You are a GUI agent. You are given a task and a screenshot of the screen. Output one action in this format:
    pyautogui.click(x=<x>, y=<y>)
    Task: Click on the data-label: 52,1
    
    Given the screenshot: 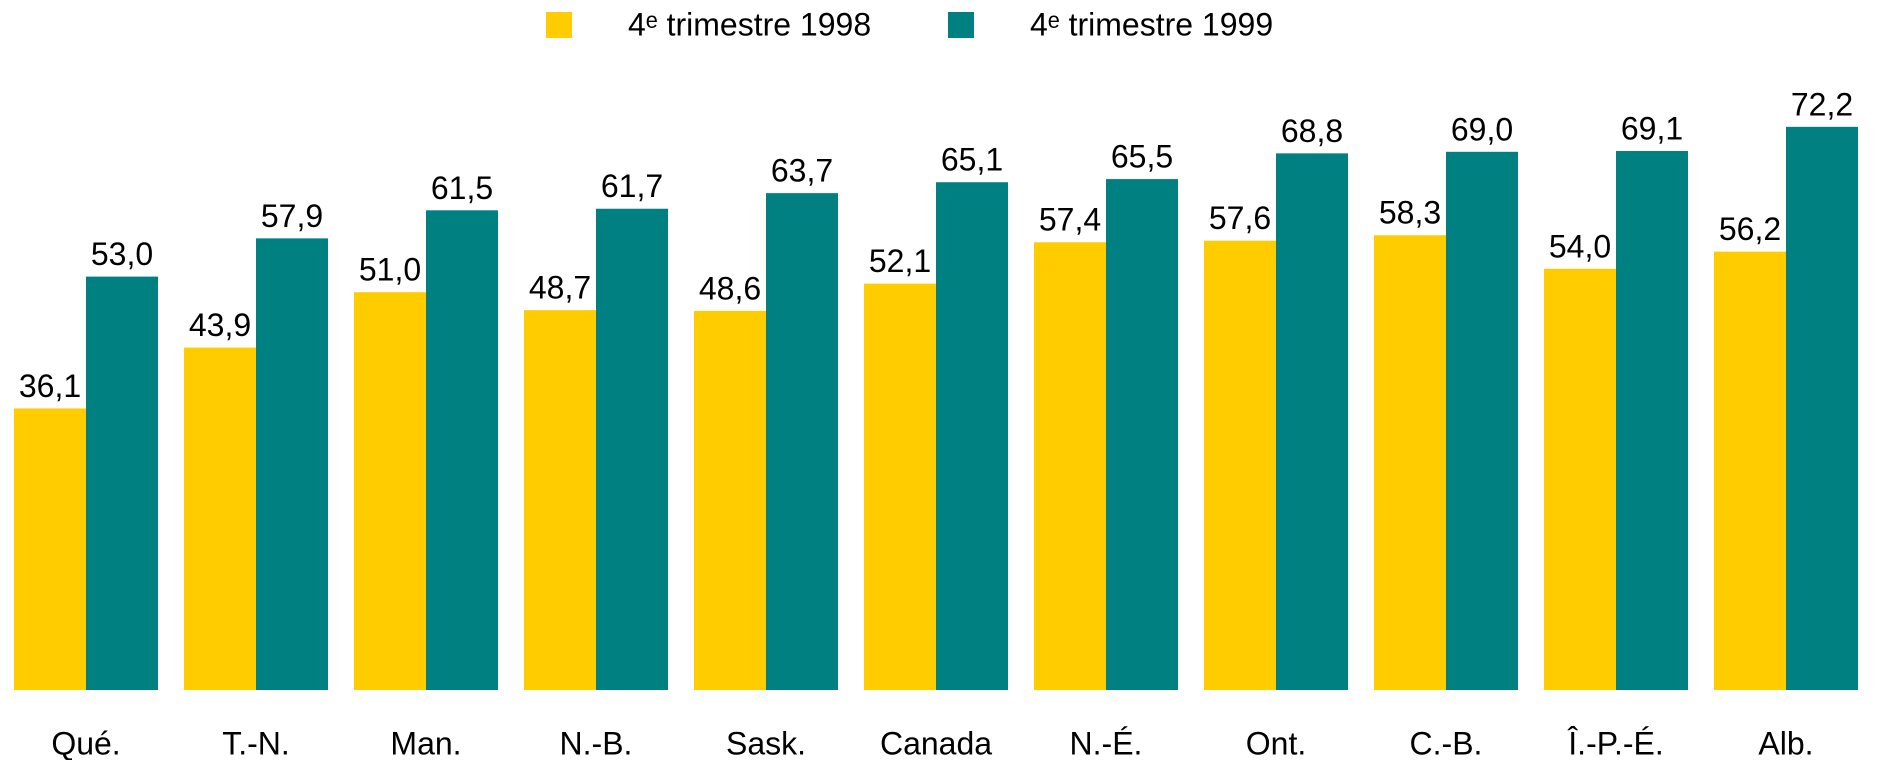 What is the action you would take?
    pyautogui.click(x=900, y=261)
    